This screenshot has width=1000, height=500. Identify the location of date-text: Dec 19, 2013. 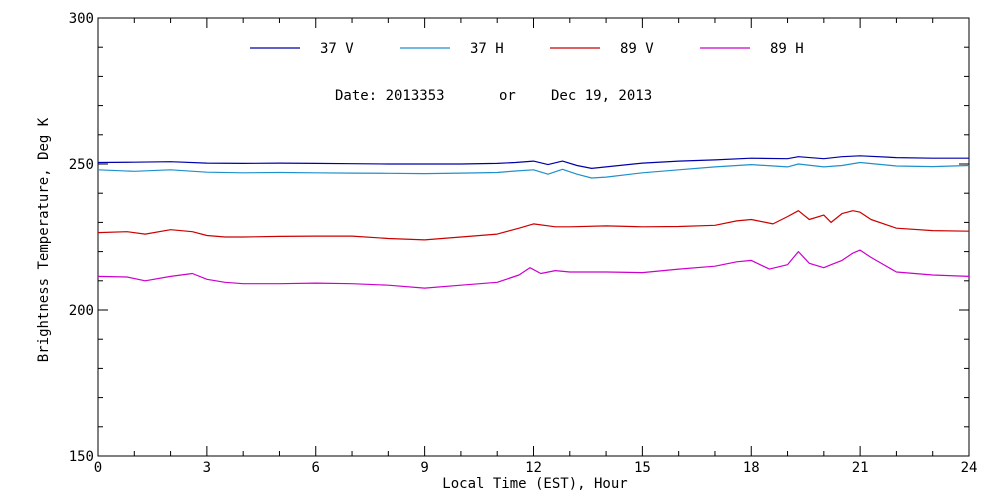
(601, 96).